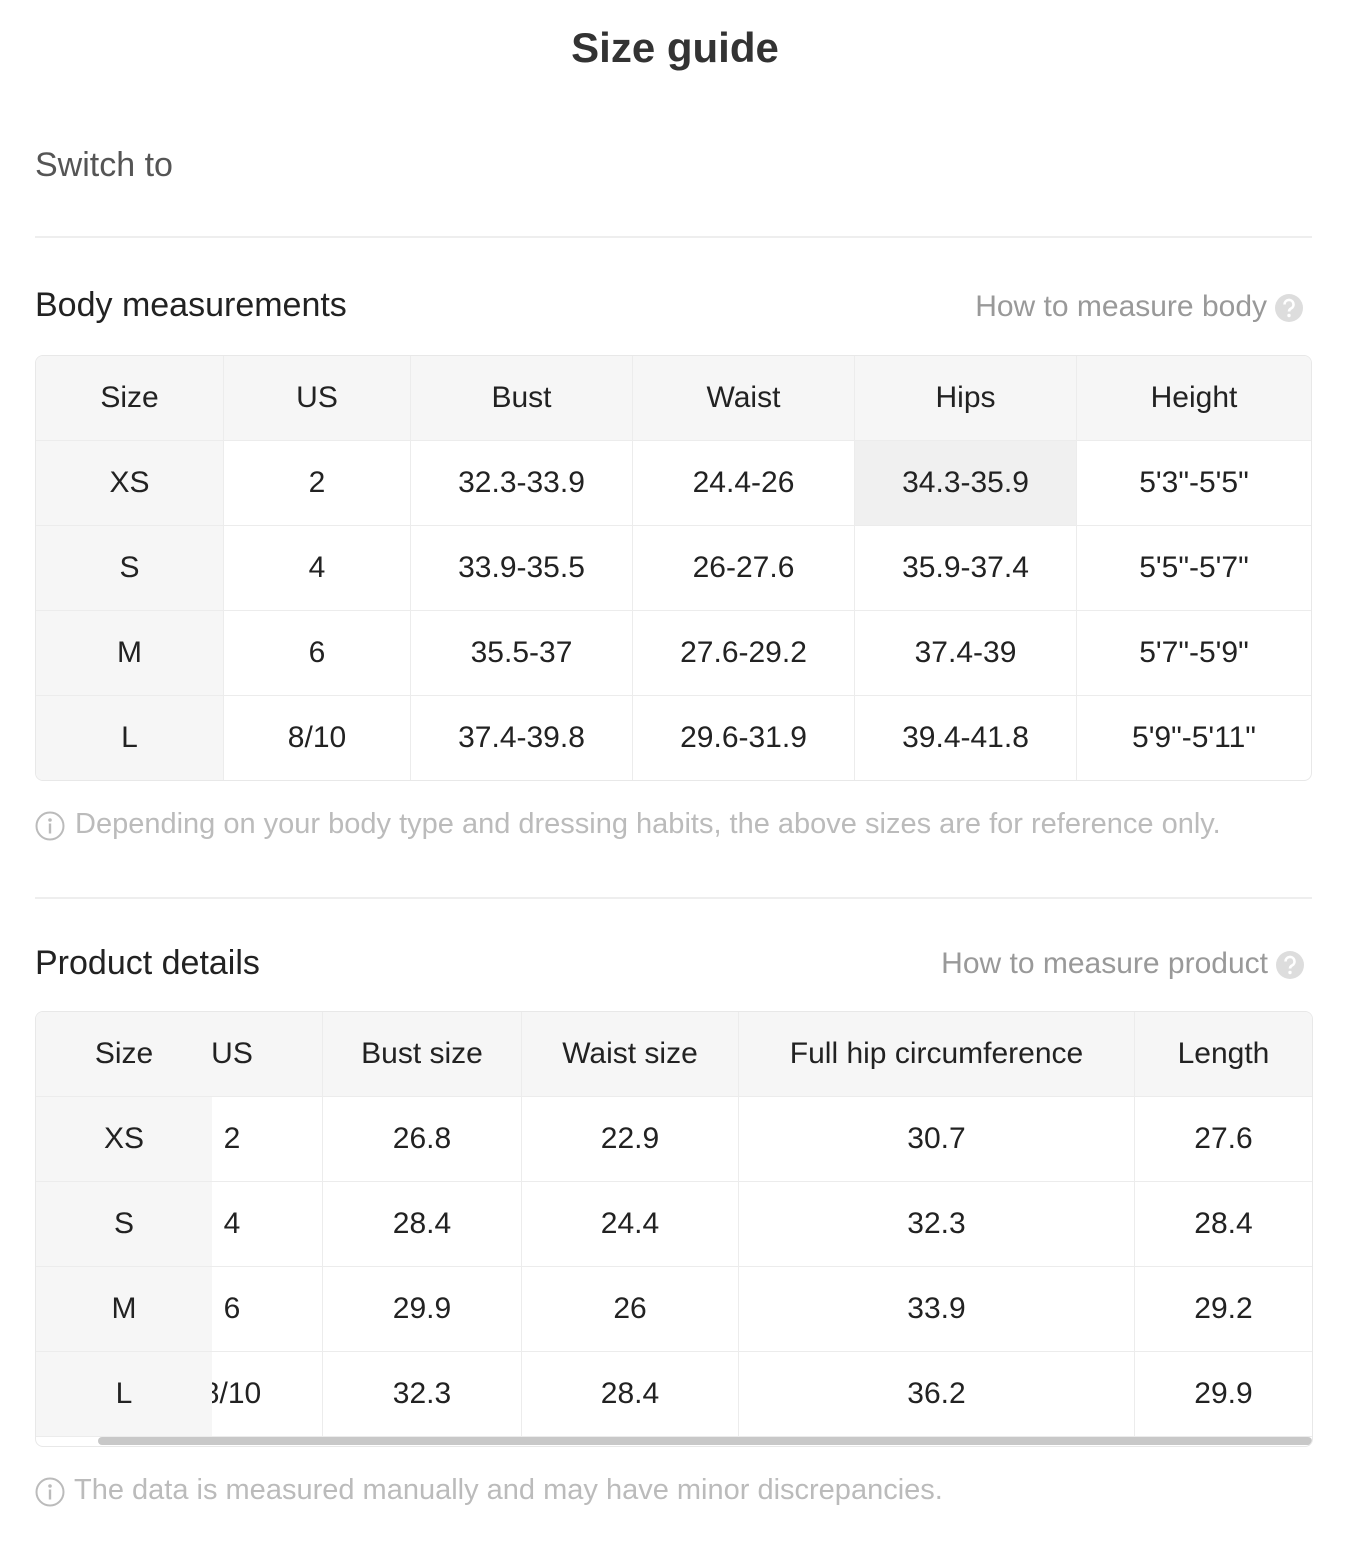 The width and height of the screenshot is (1350, 1548). I want to click on section-title: Product details, so click(147, 963).